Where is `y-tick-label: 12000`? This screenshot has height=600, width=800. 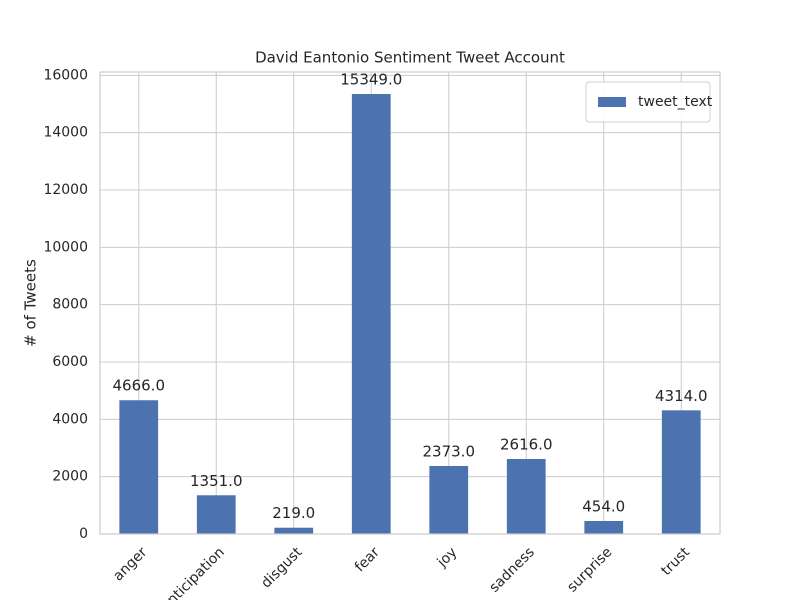
y-tick-label: 12000 is located at coordinates (65, 190).